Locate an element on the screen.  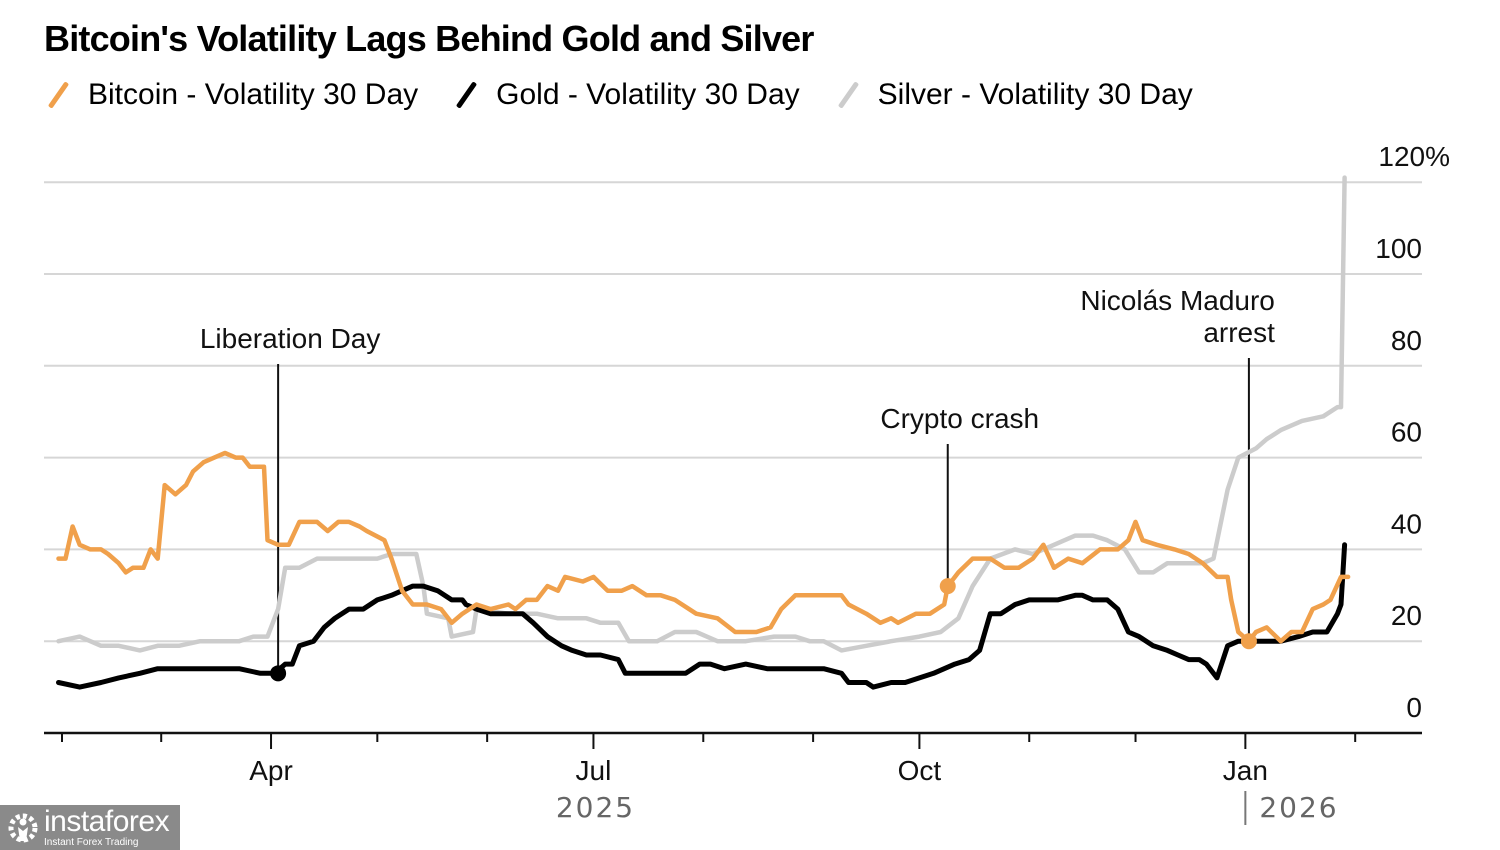
y-tick-label-60: 60 is located at coordinates (1406, 432).